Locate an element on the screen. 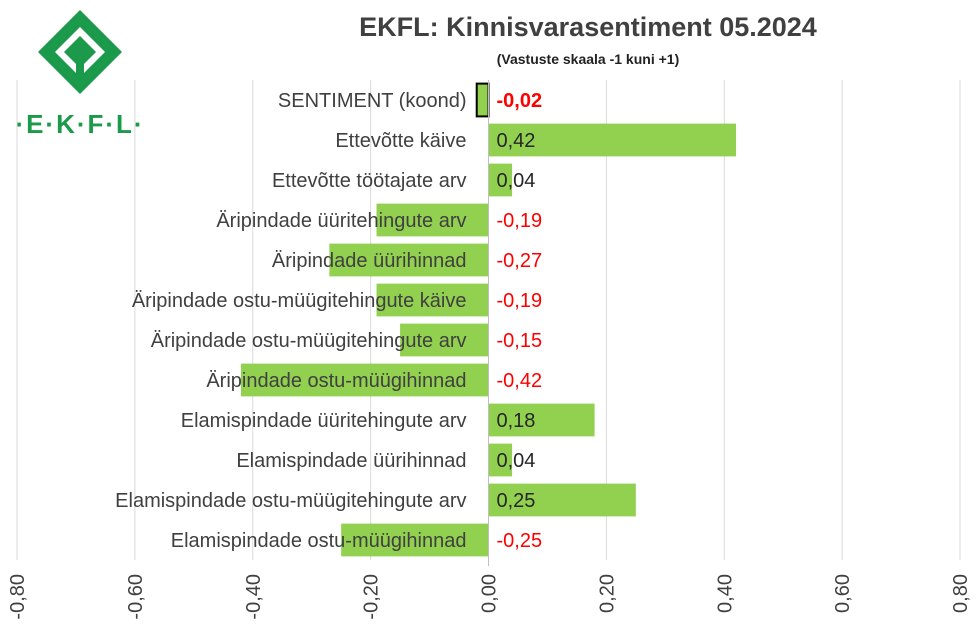  value-label: -0,27 is located at coordinates (520, 261).